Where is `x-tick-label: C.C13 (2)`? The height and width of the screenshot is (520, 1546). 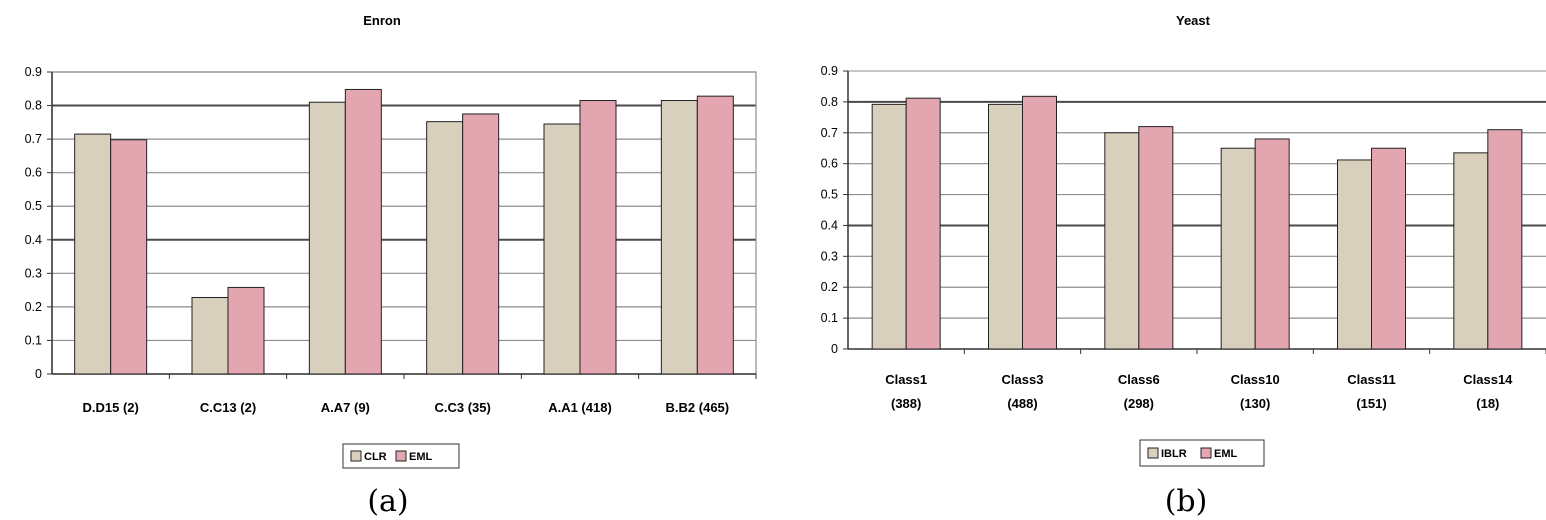 x-tick-label: C.C13 (2) is located at coordinates (228, 407).